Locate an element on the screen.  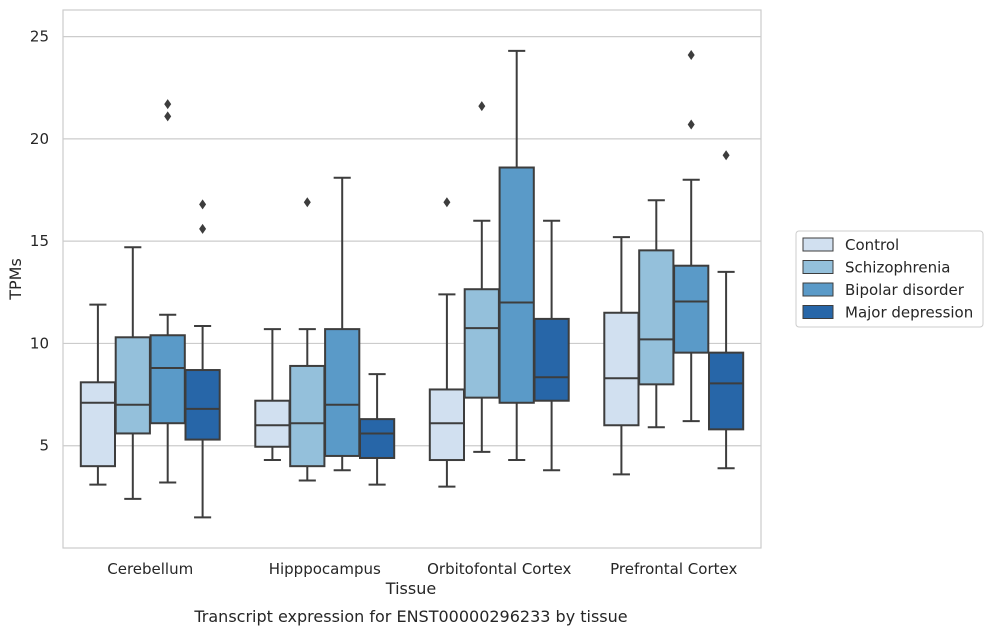
y-axis-label: TPMs is located at coordinates (15, 279).